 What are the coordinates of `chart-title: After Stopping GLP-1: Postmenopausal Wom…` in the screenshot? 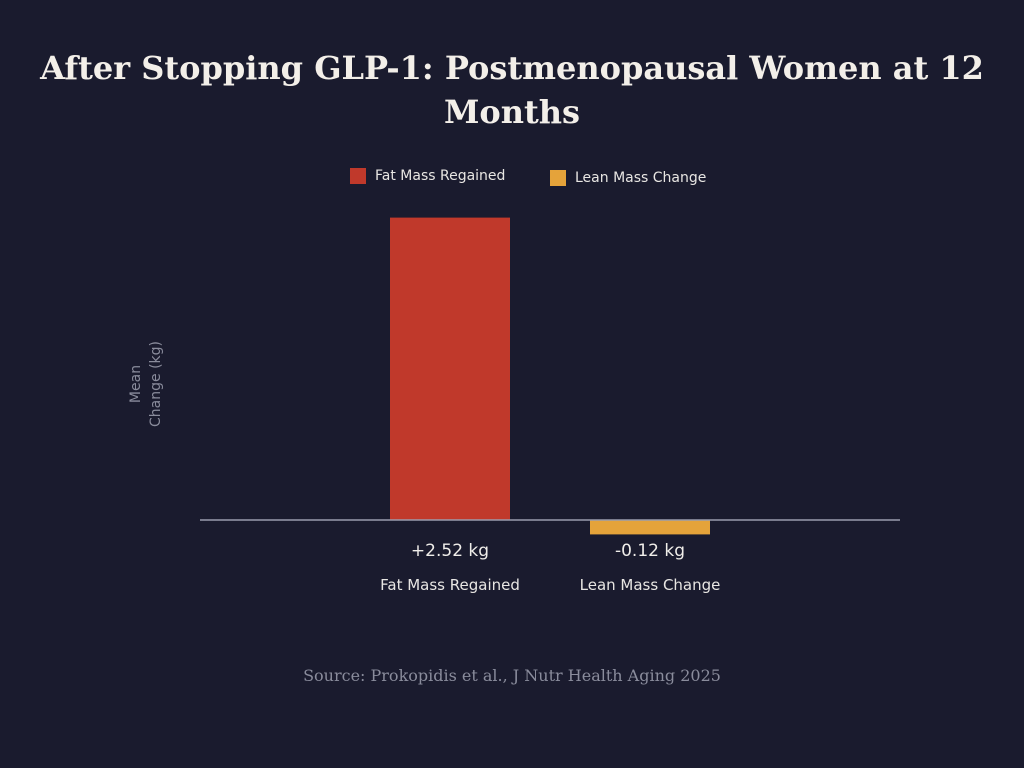 It's located at (512, 90).